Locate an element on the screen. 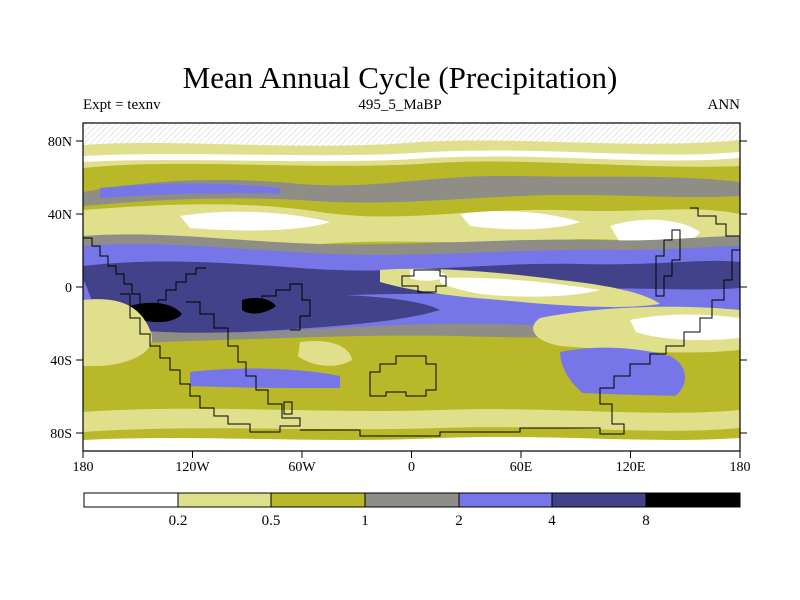 The width and height of the screenshot is (800, 600). colorbar-label-0: 0.2 is located at coordinates (178, 521).